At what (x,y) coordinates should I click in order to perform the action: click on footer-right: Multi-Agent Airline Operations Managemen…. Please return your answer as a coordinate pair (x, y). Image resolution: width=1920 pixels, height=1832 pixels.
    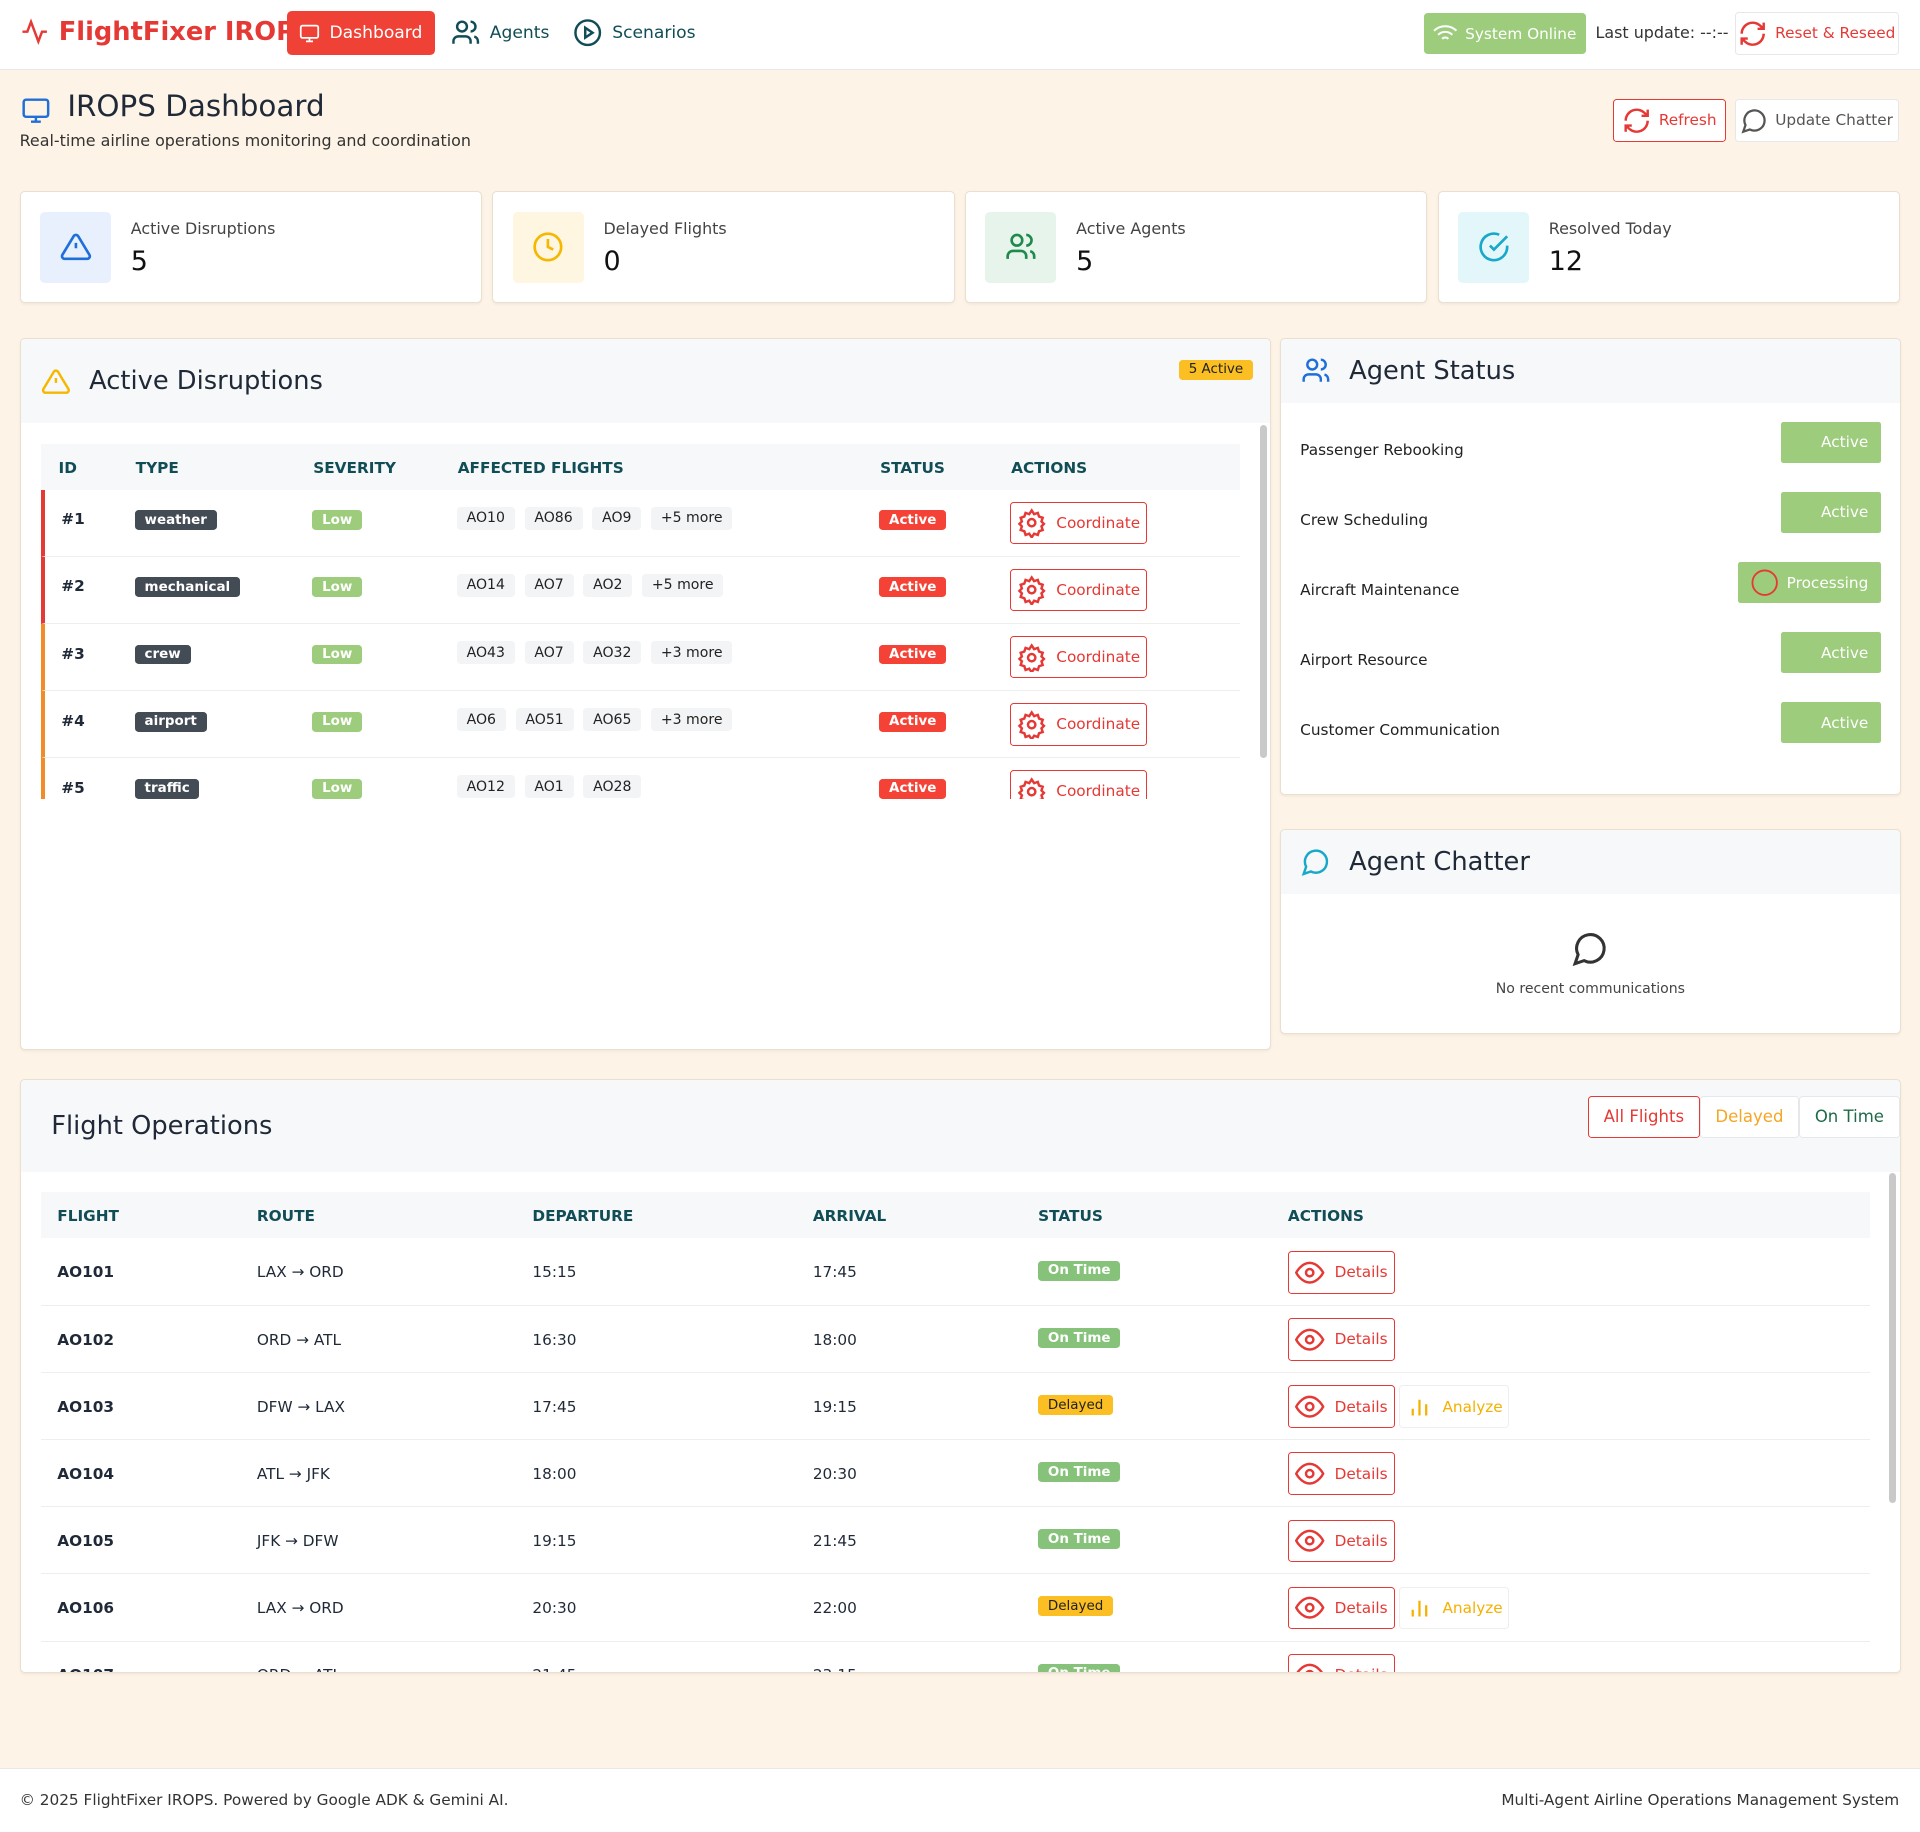
    Looking at the image, I should click on (1700, 1800).